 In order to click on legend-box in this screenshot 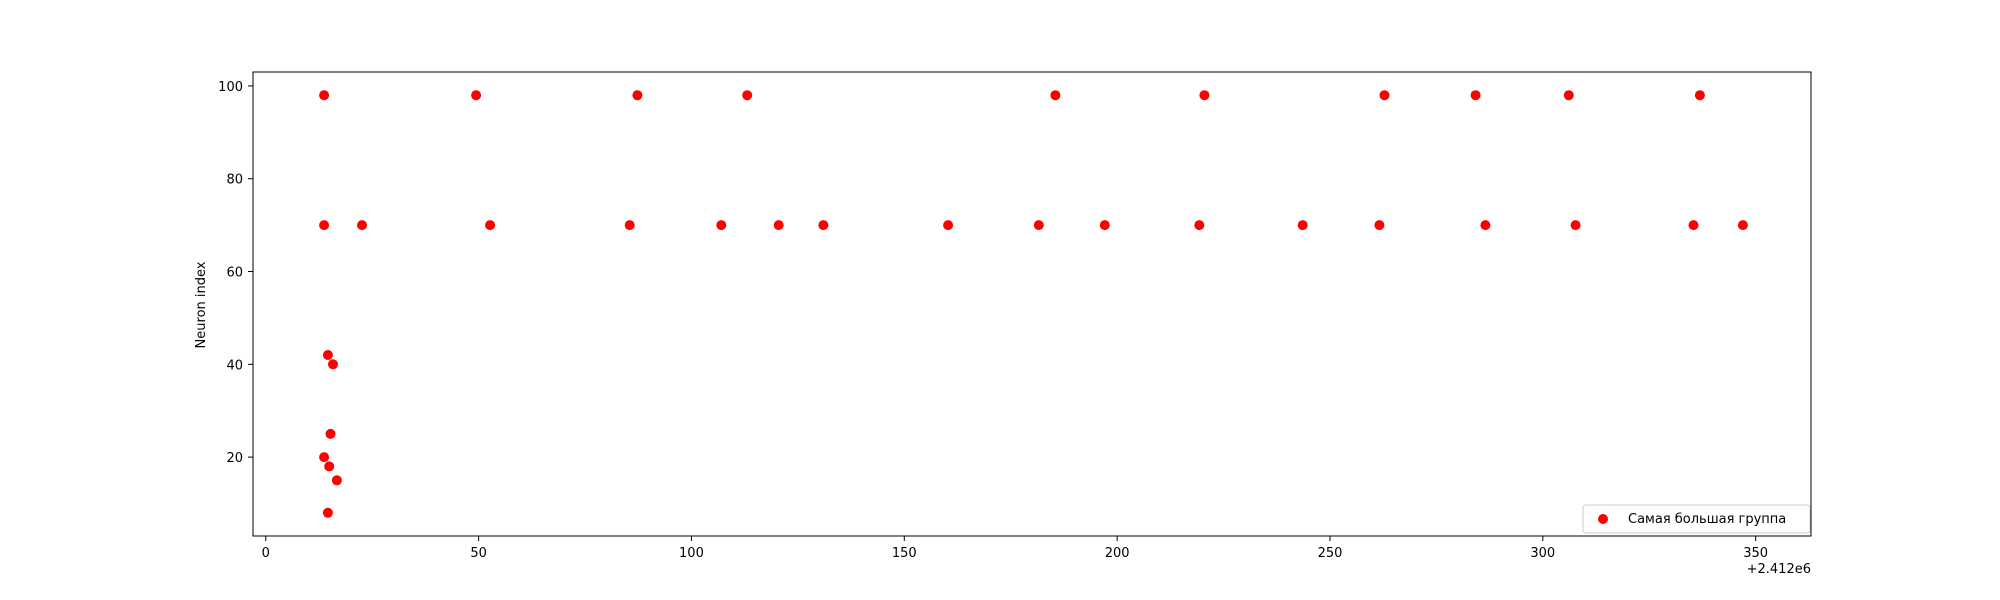, I will do `click(1696, 519)`.